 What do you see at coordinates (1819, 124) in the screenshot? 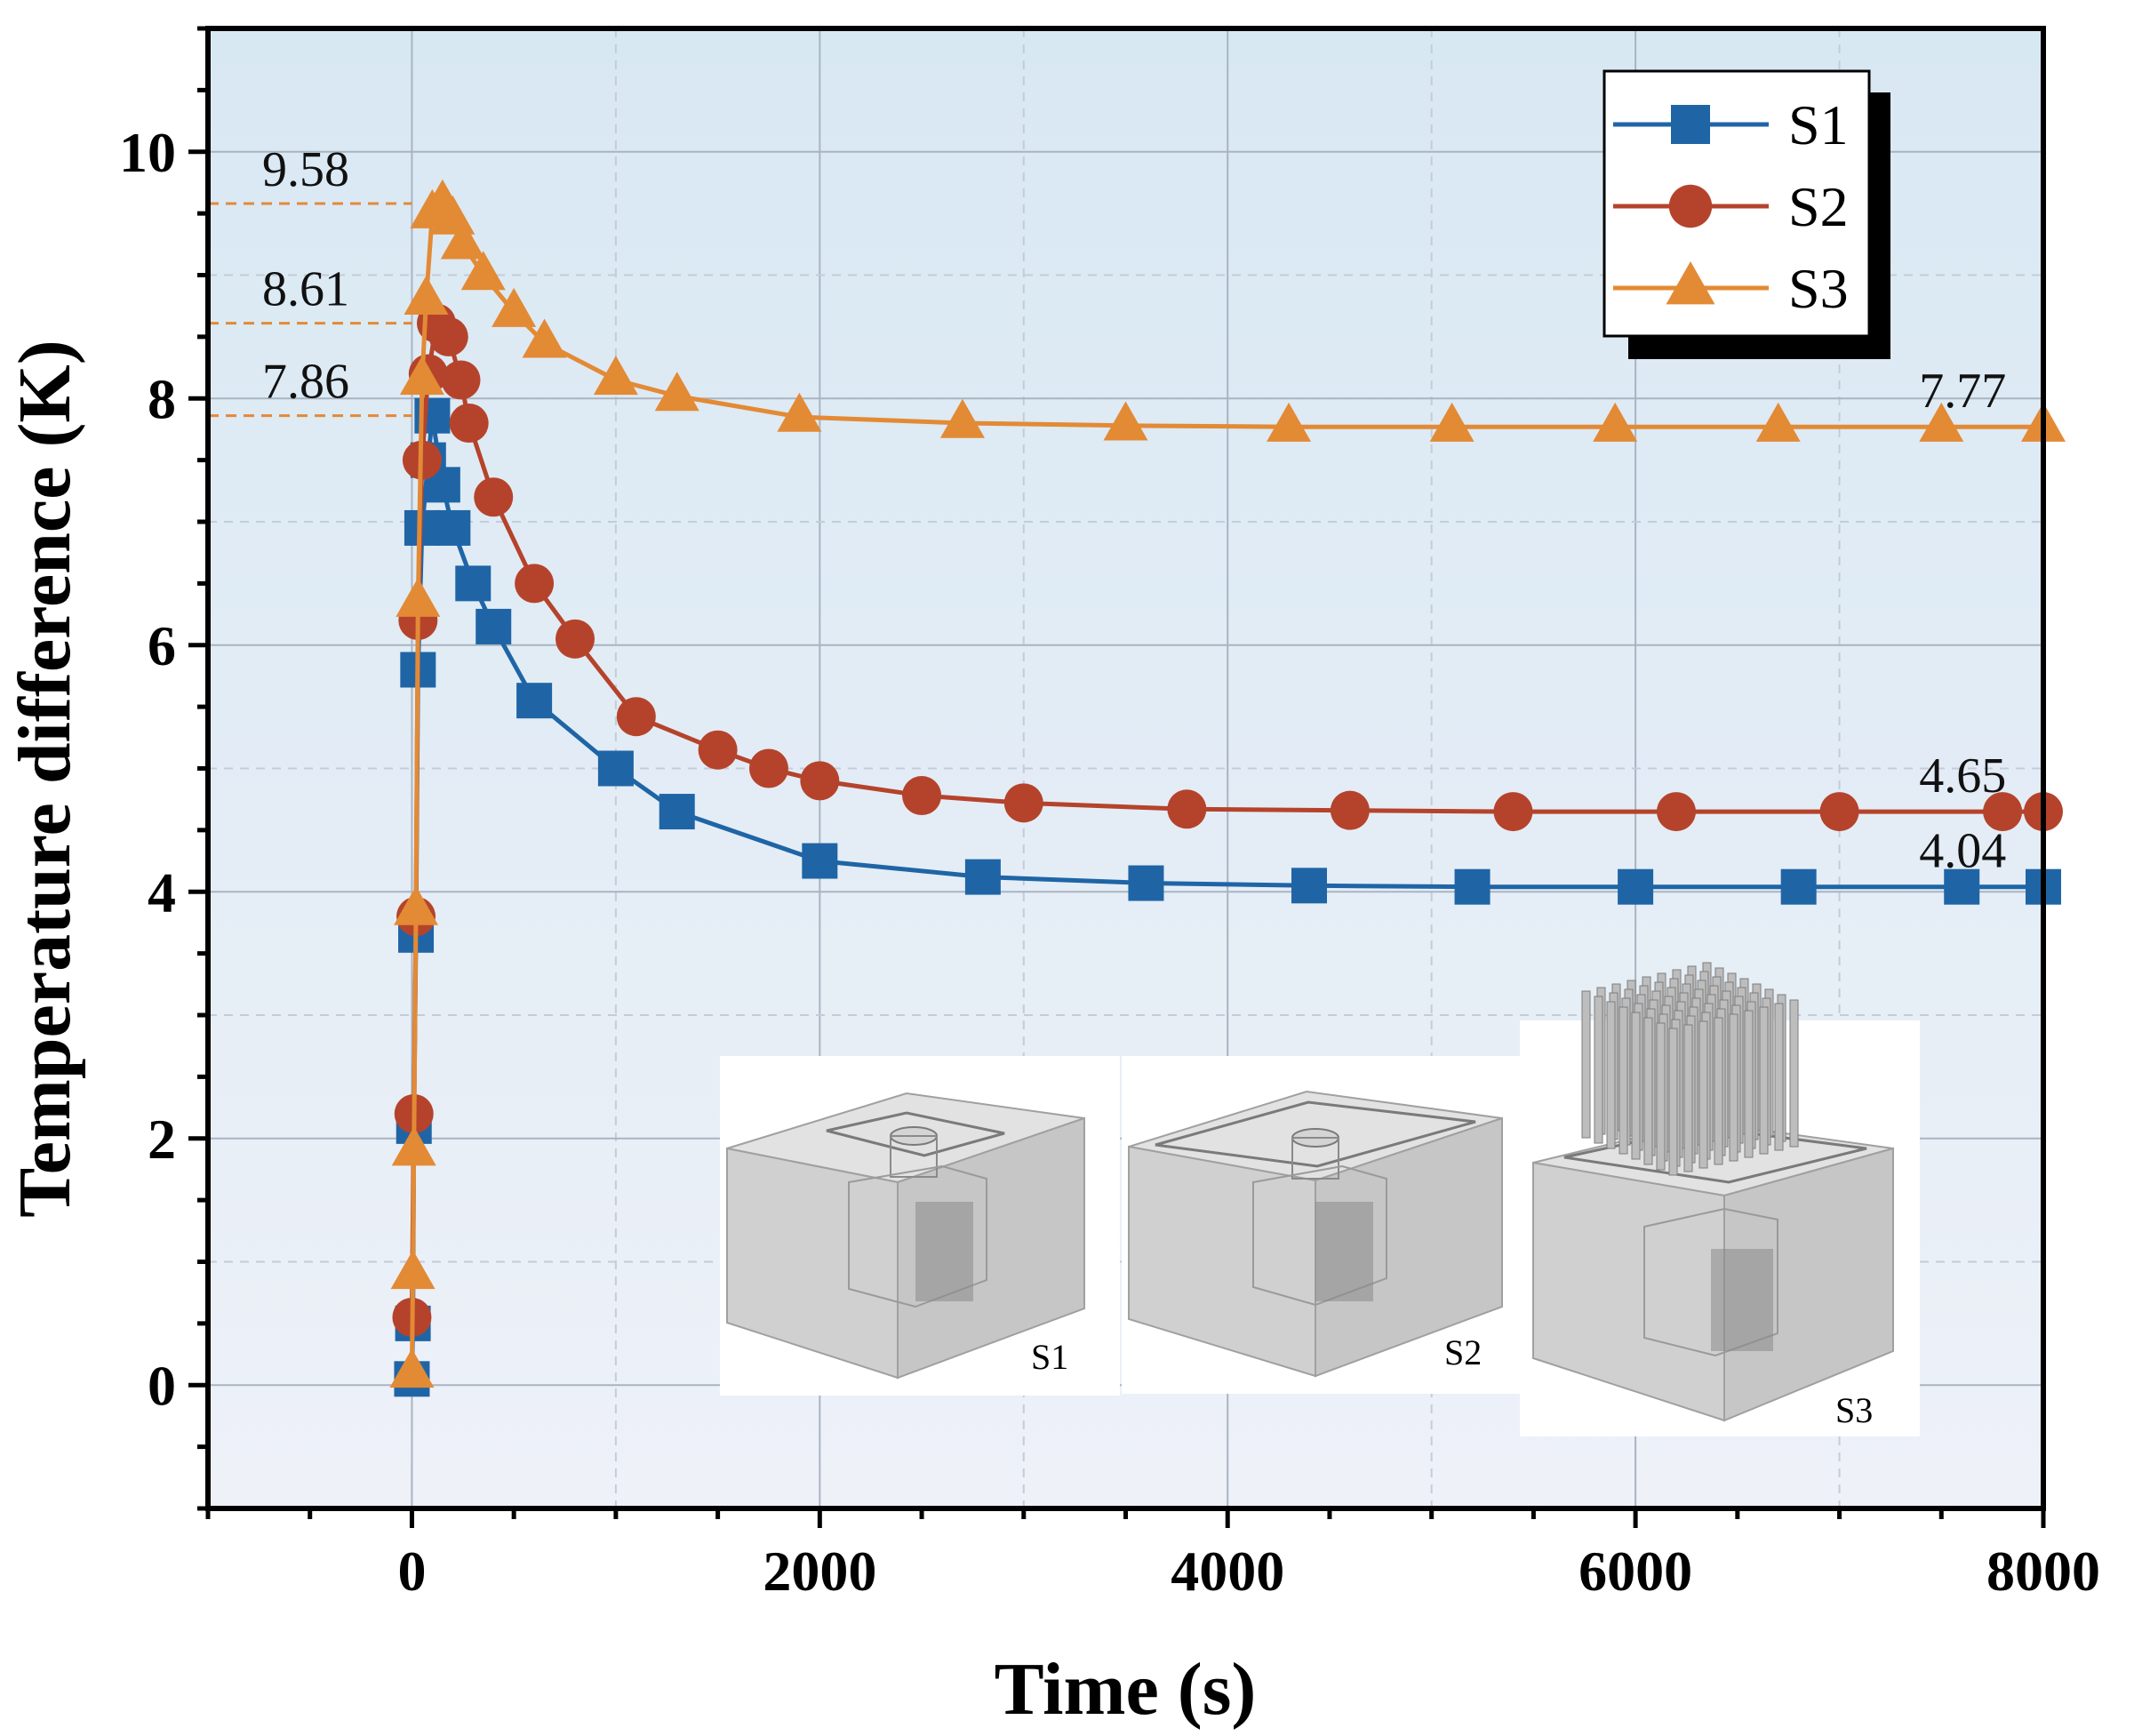
I see `legend-label: S1` at bounding box center [1819, 124].